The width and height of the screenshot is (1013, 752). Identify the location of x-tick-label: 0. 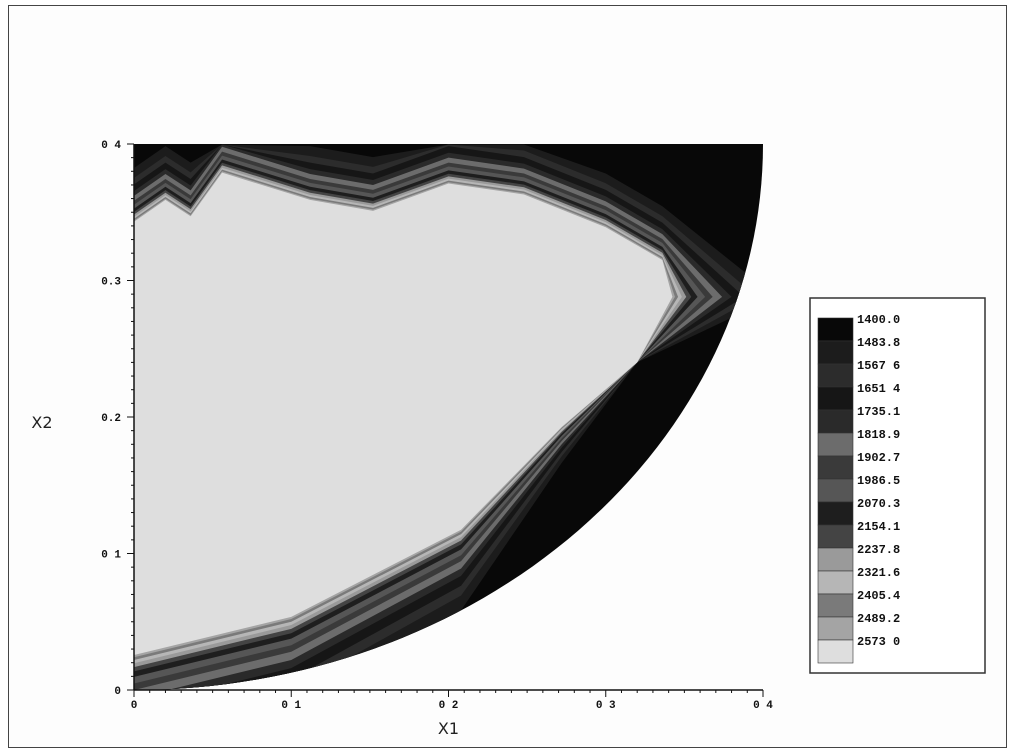
(134, 706).